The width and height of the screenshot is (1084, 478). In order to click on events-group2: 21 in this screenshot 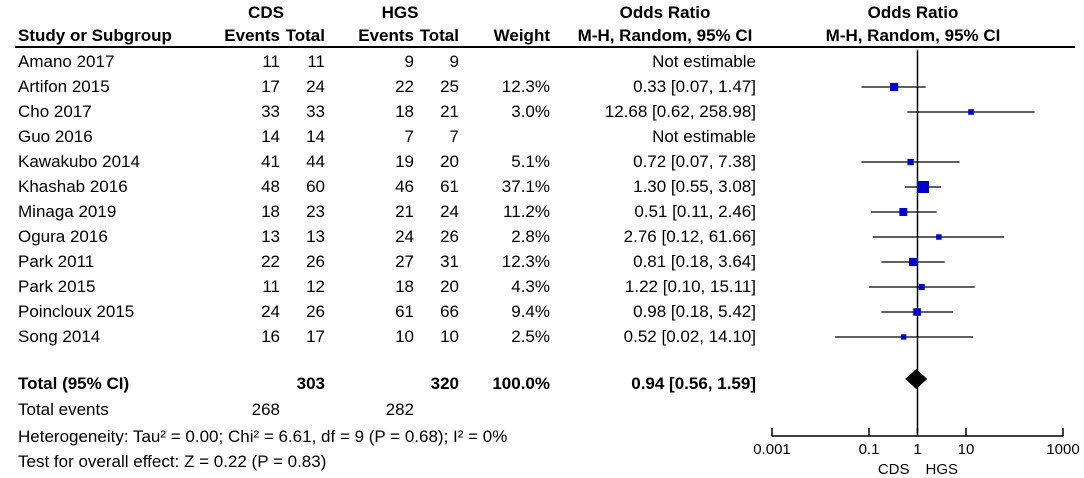, I will do `click(404, 211)`.